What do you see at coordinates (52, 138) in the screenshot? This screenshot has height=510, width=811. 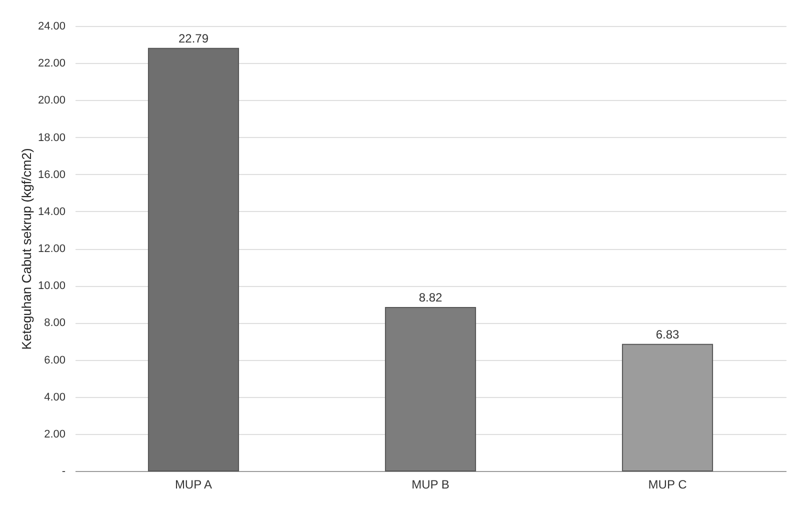 I see `y-tick-label: 18.00` at bounding box center [52, 138].